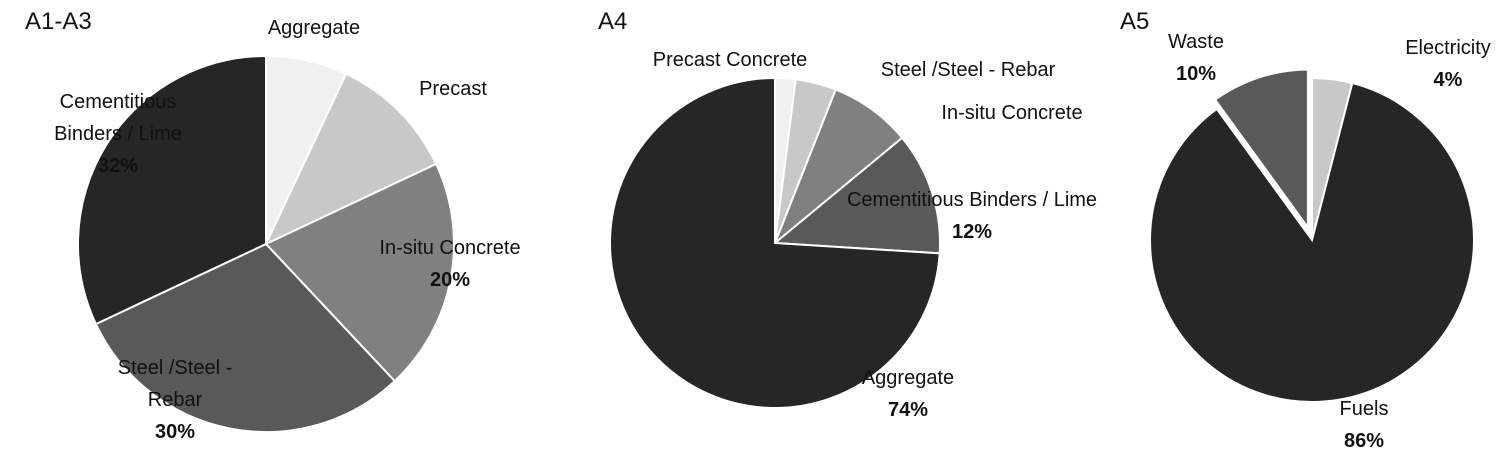 This screenshot has height=463, width=1503. I want to click on slice-label: Steel /Steel - Rebar, so click(968, 70).